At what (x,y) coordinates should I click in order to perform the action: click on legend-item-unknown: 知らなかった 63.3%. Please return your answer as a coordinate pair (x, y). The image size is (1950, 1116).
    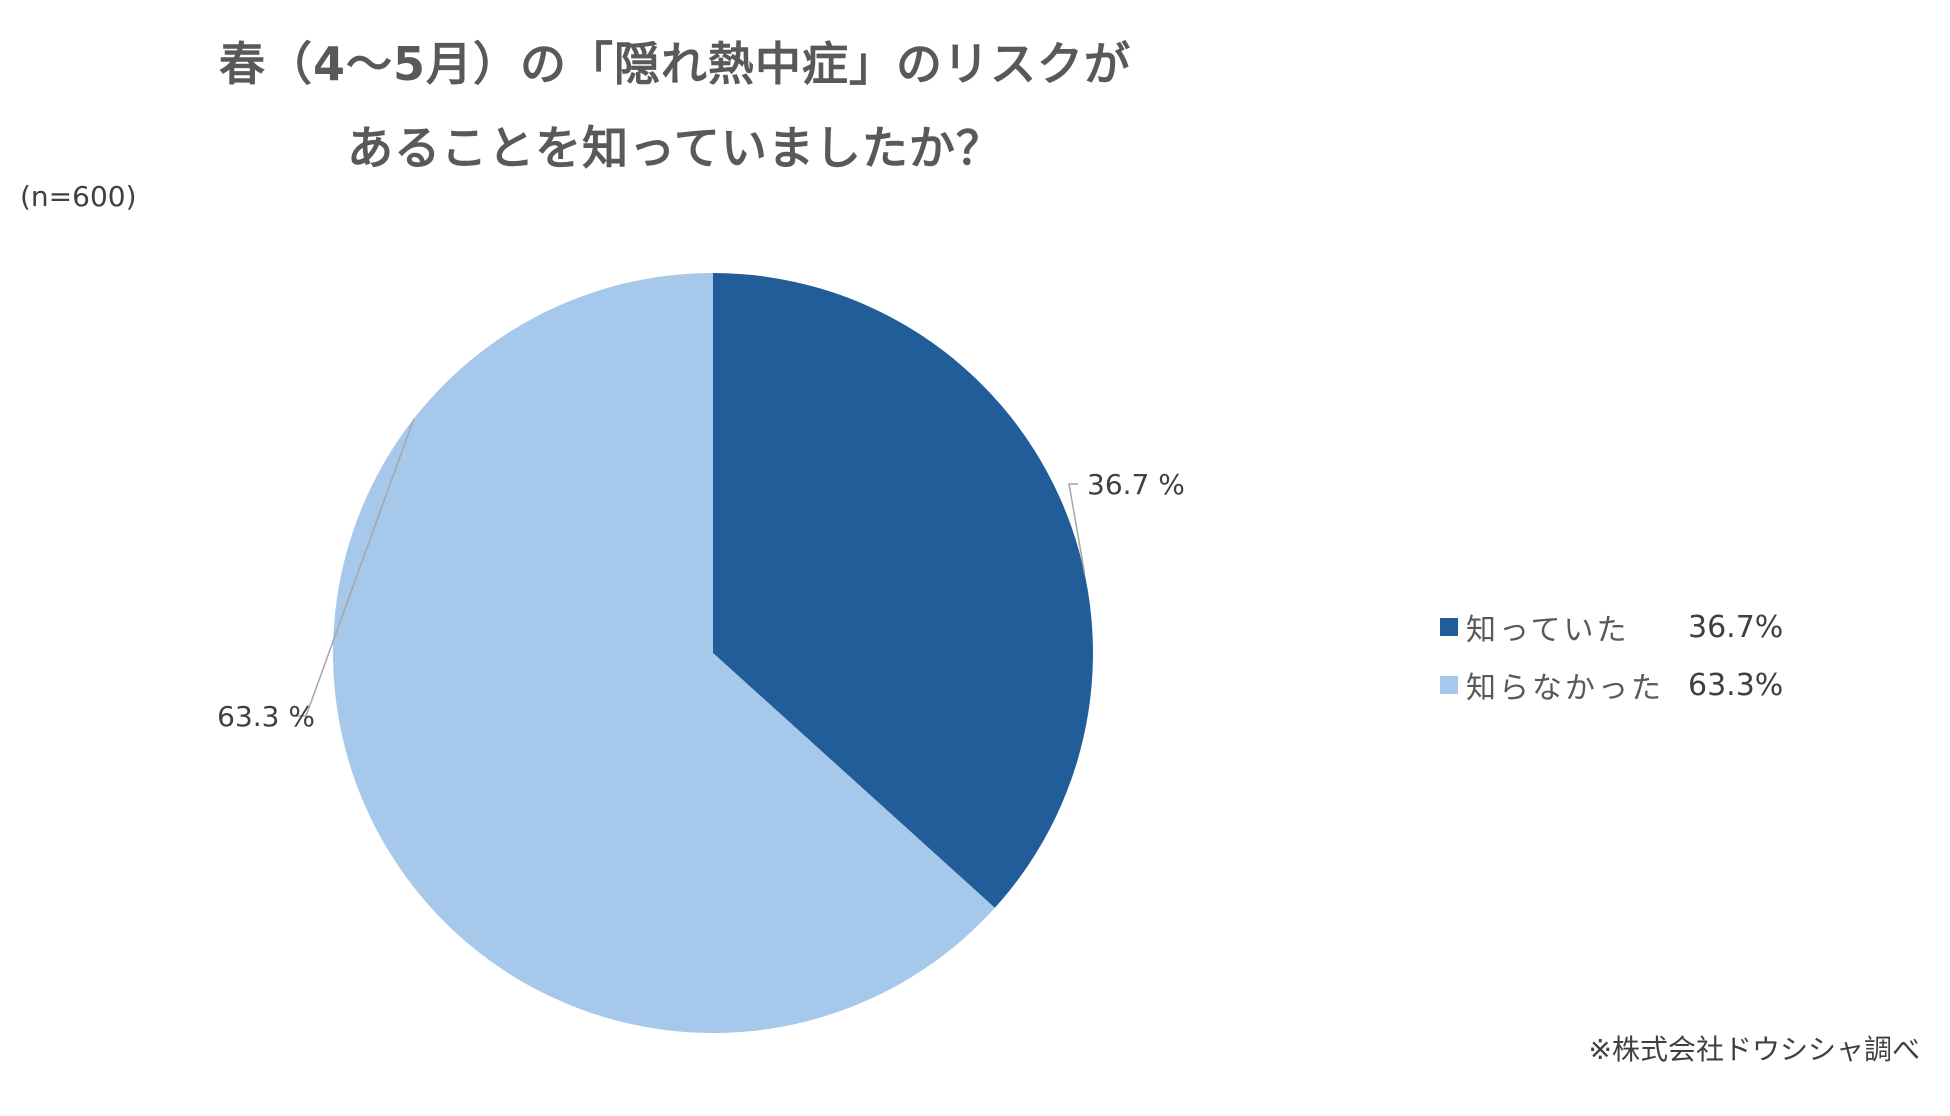
    Looking at the image, I should click on (1611, 685).